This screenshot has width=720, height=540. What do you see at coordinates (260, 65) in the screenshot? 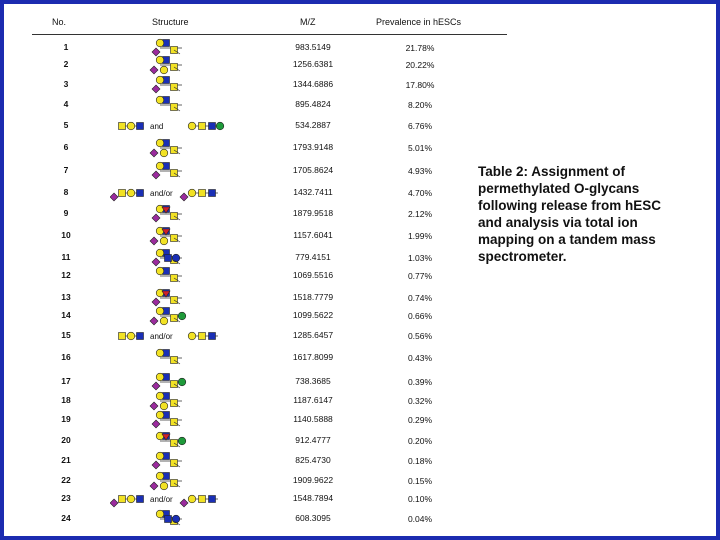
I see `table-row: 2 1256.6381 20.22%` at bounding box center [260, 65].